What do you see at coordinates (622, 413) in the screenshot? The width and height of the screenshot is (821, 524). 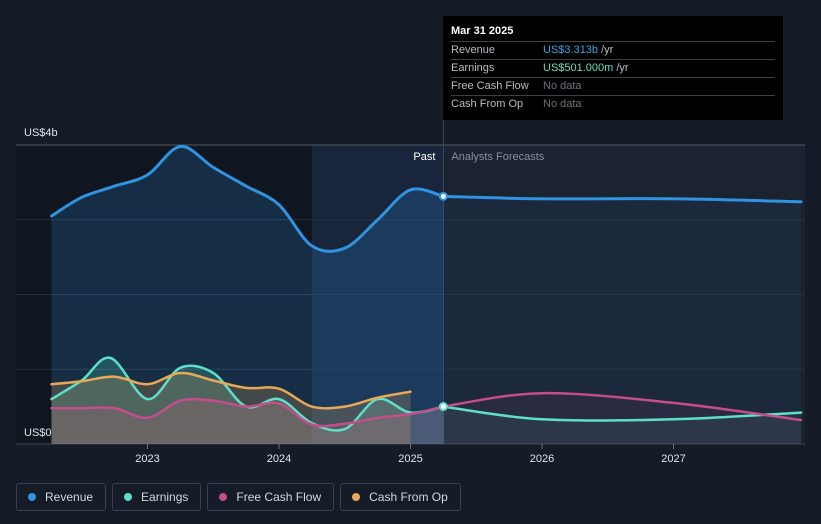 I see `earnings-forecast-line` at bounding box center [622, 413].